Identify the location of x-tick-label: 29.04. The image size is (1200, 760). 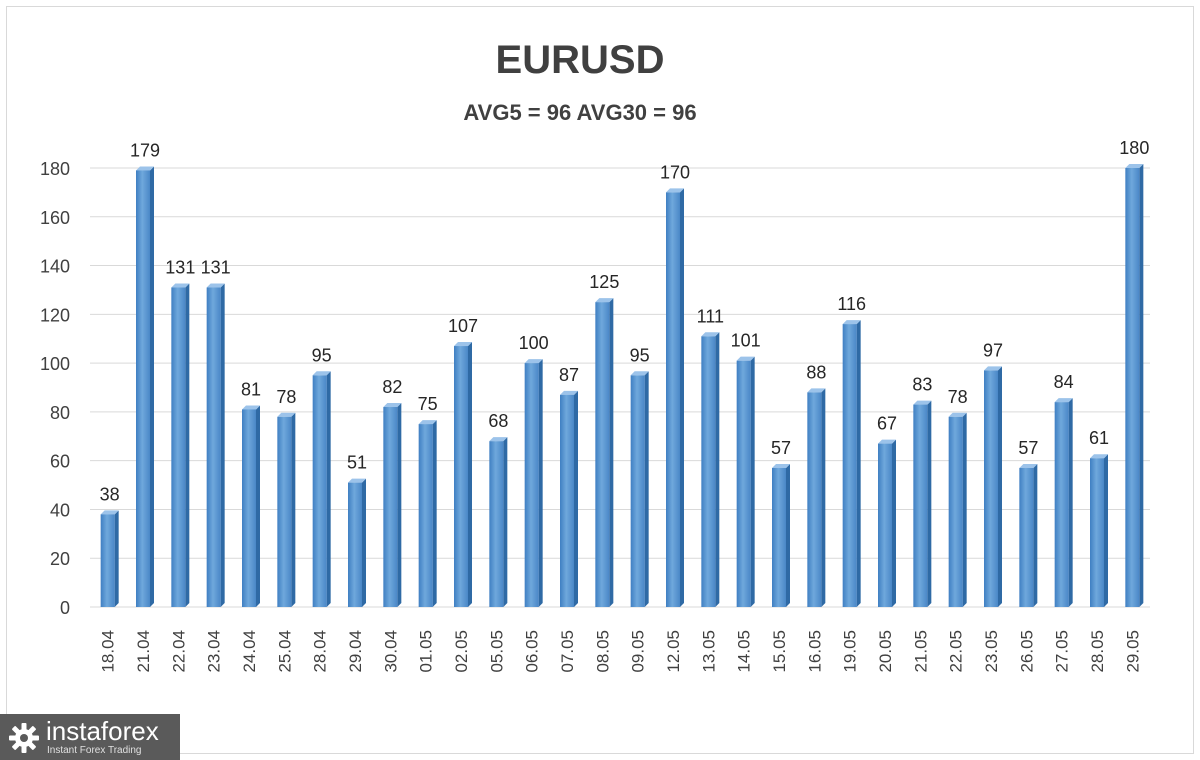
(355, 651).